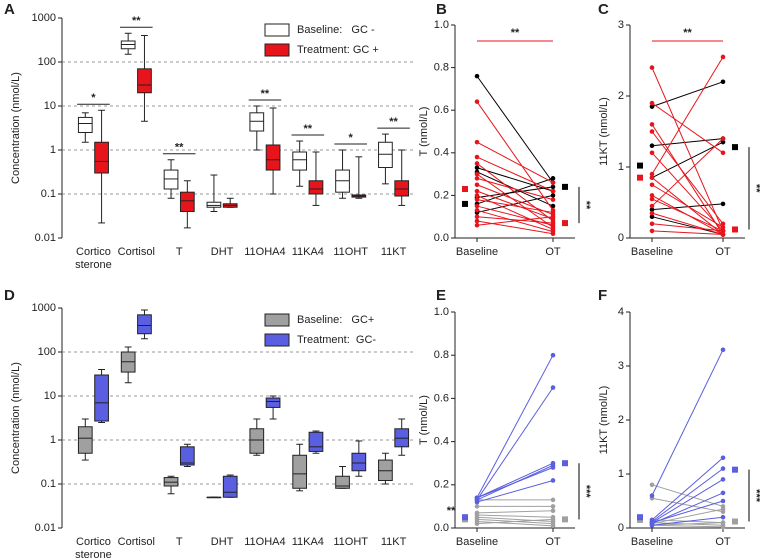 This screenshot has height=560, width=760. I want to click on significance-label: ***, so click(755, 496).